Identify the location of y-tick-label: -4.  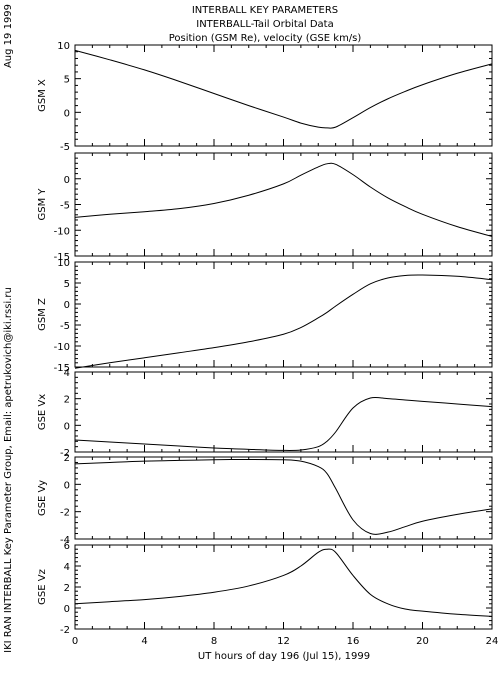
(65, 540).